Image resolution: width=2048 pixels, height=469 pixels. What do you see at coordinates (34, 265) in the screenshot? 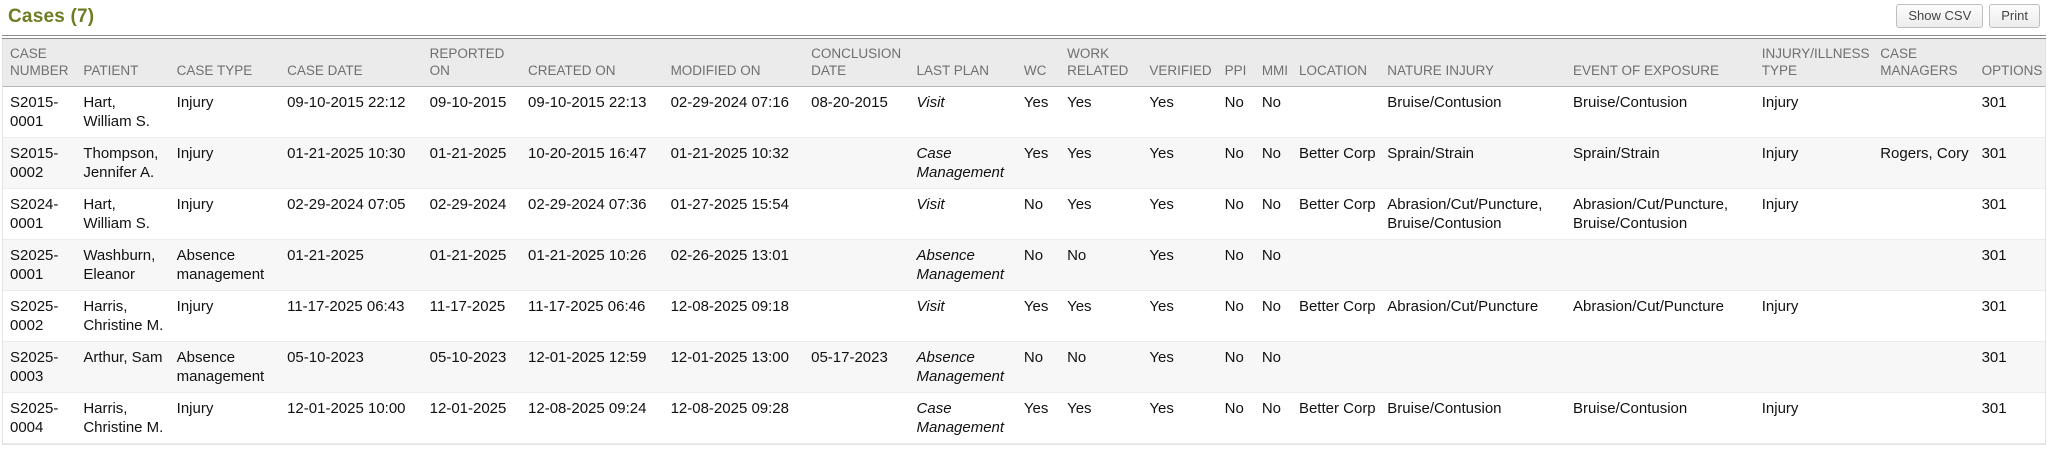
I see `cell-case_number: S2025-0001` at bounding box center [34, 265].